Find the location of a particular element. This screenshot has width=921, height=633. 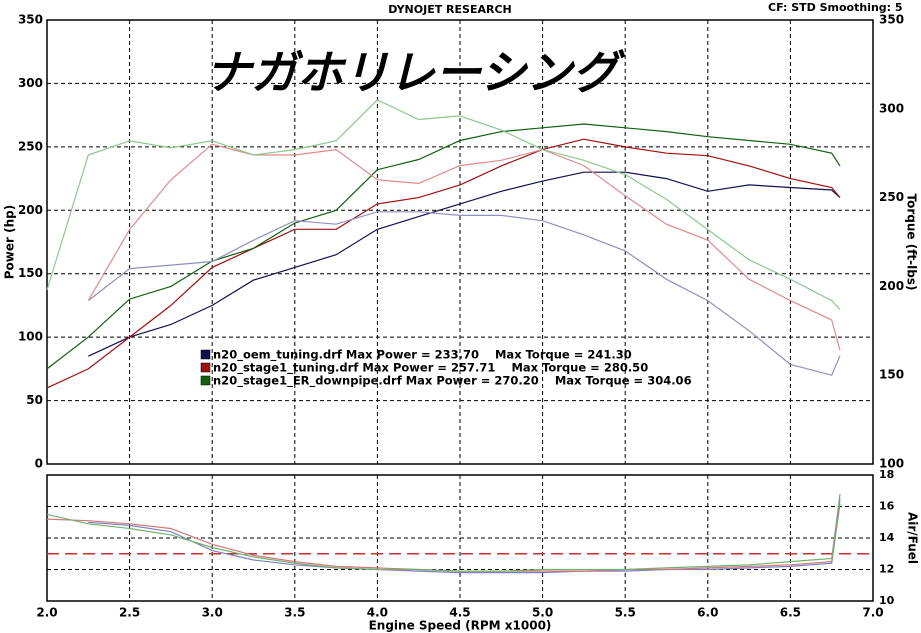

x-tick-label: 4.5 is located at coordinates (459, 613).